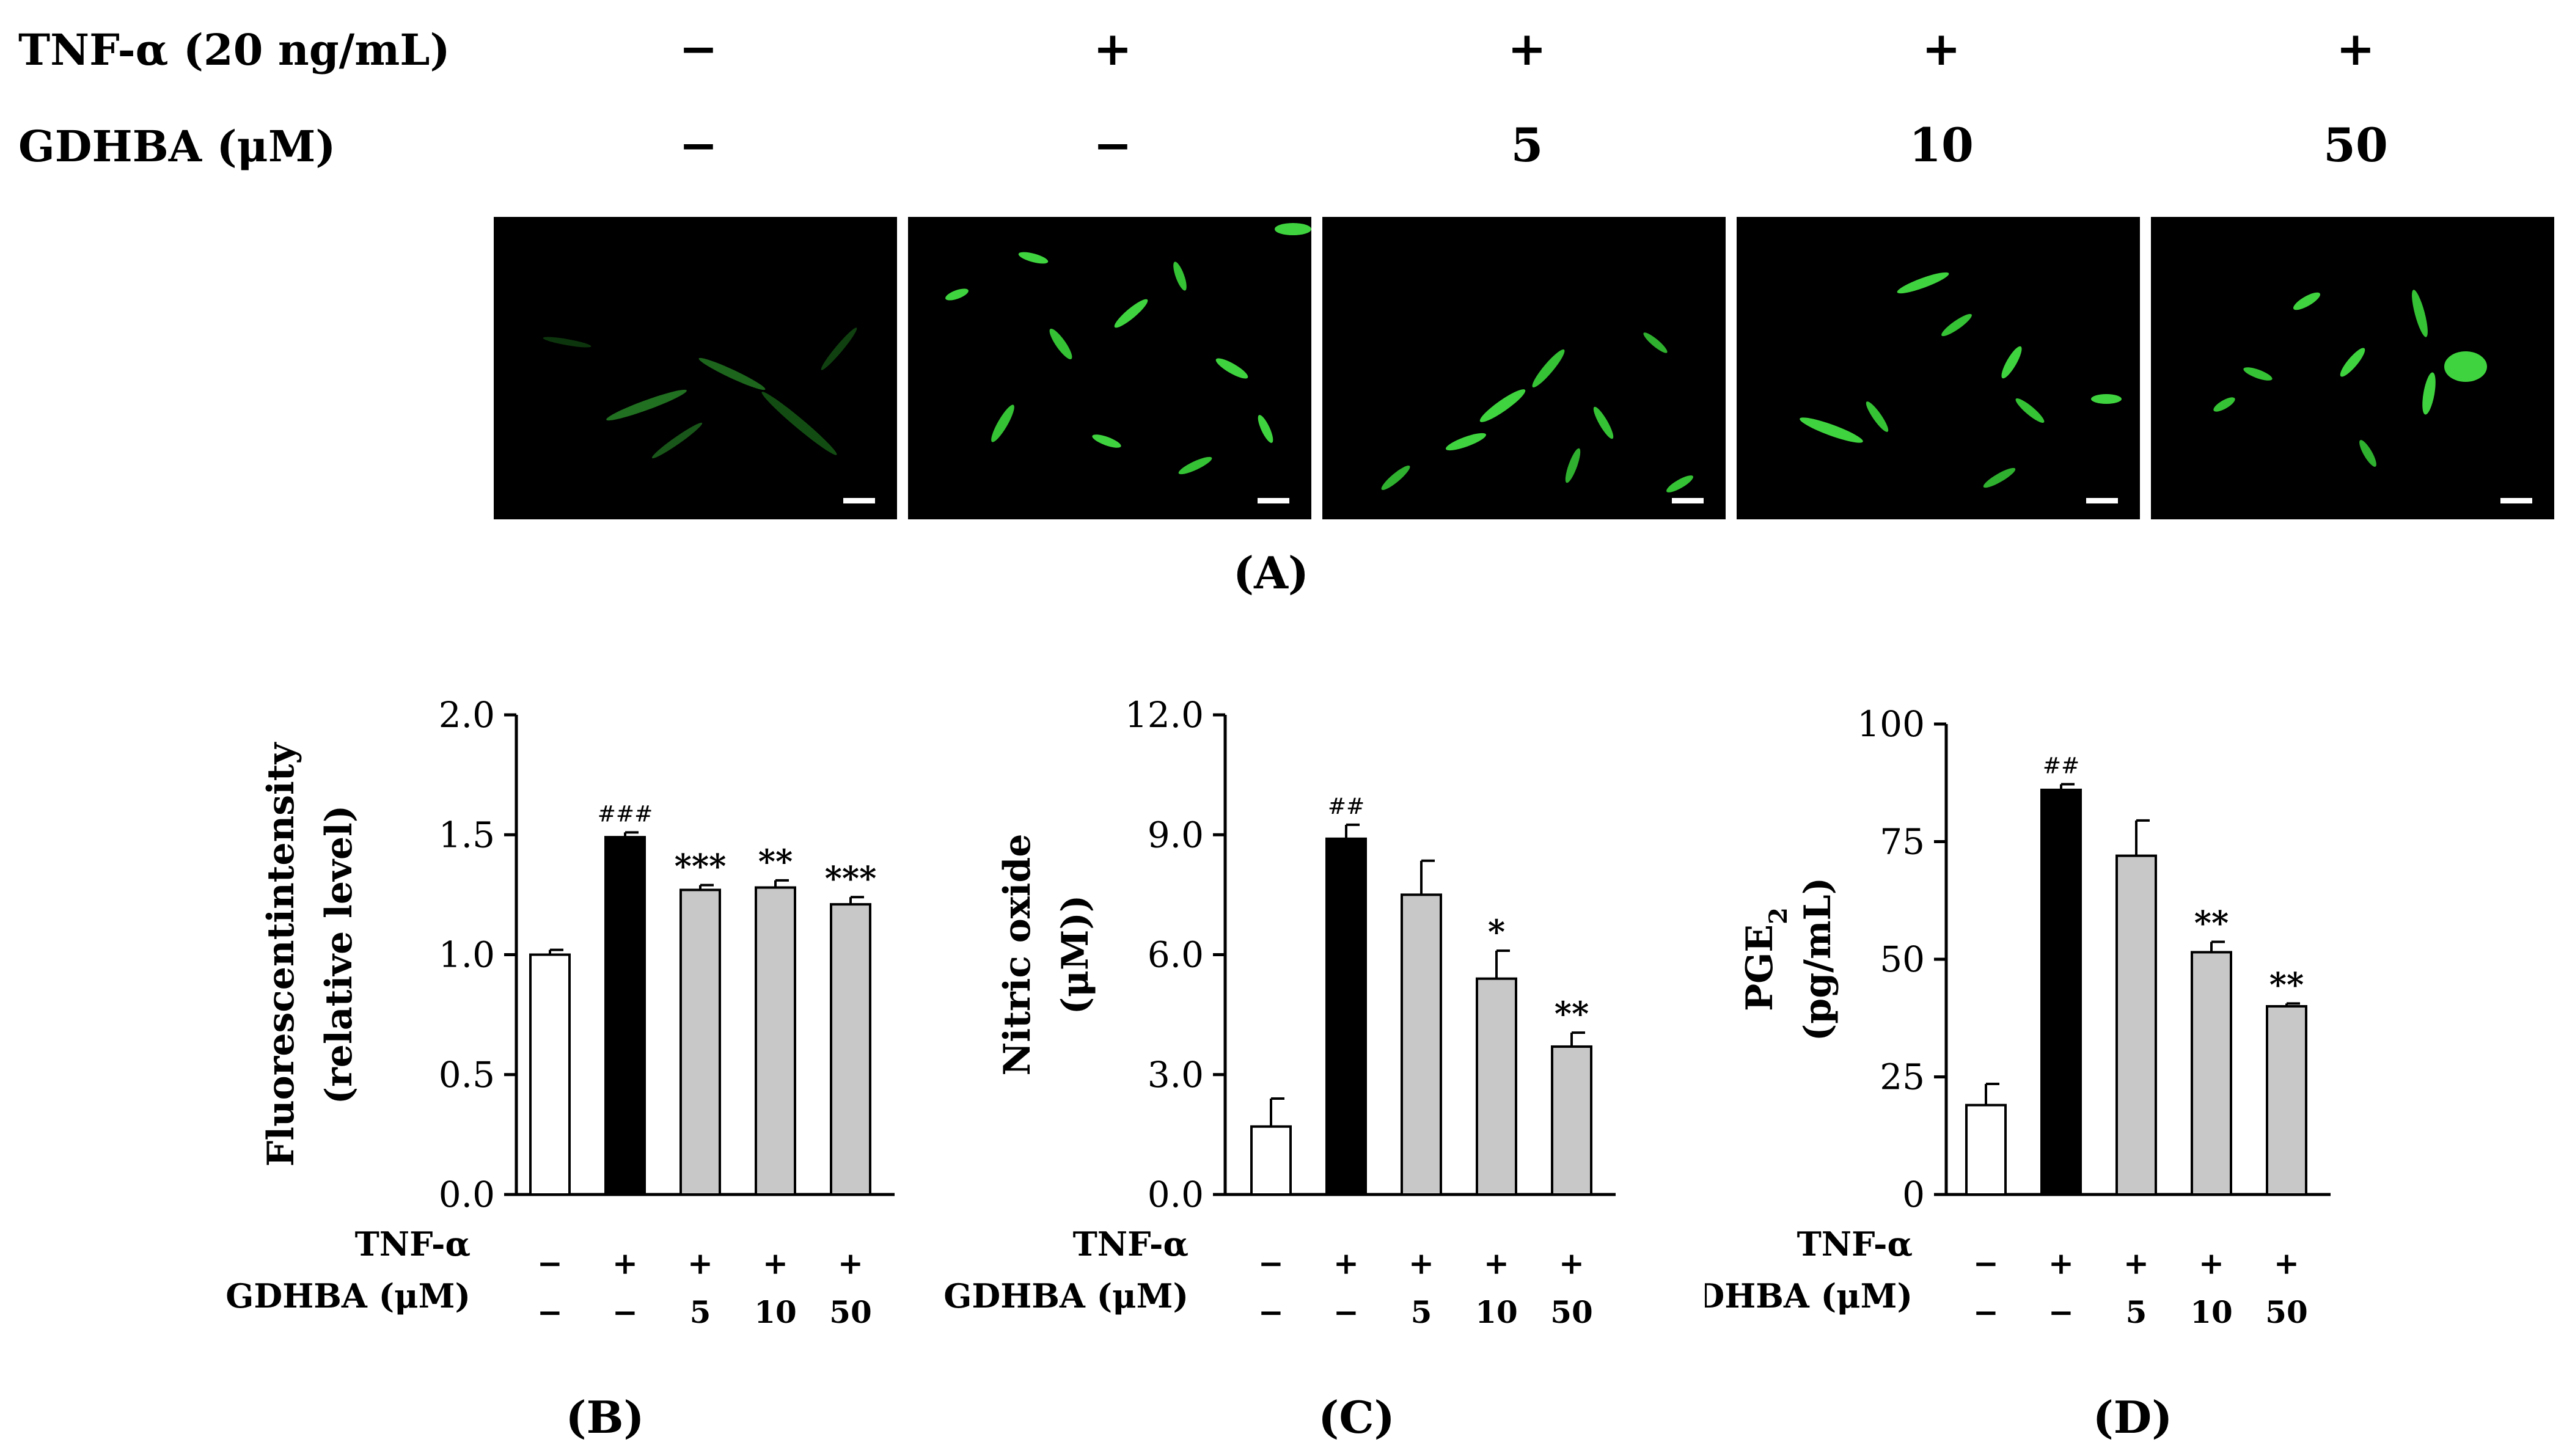 This screenshot has height=1456, width=2575. What do you see at coordinates (1902, 842) in the screenshot?
I see `y-tick-label: 75` at bounding box center [1902, 842].